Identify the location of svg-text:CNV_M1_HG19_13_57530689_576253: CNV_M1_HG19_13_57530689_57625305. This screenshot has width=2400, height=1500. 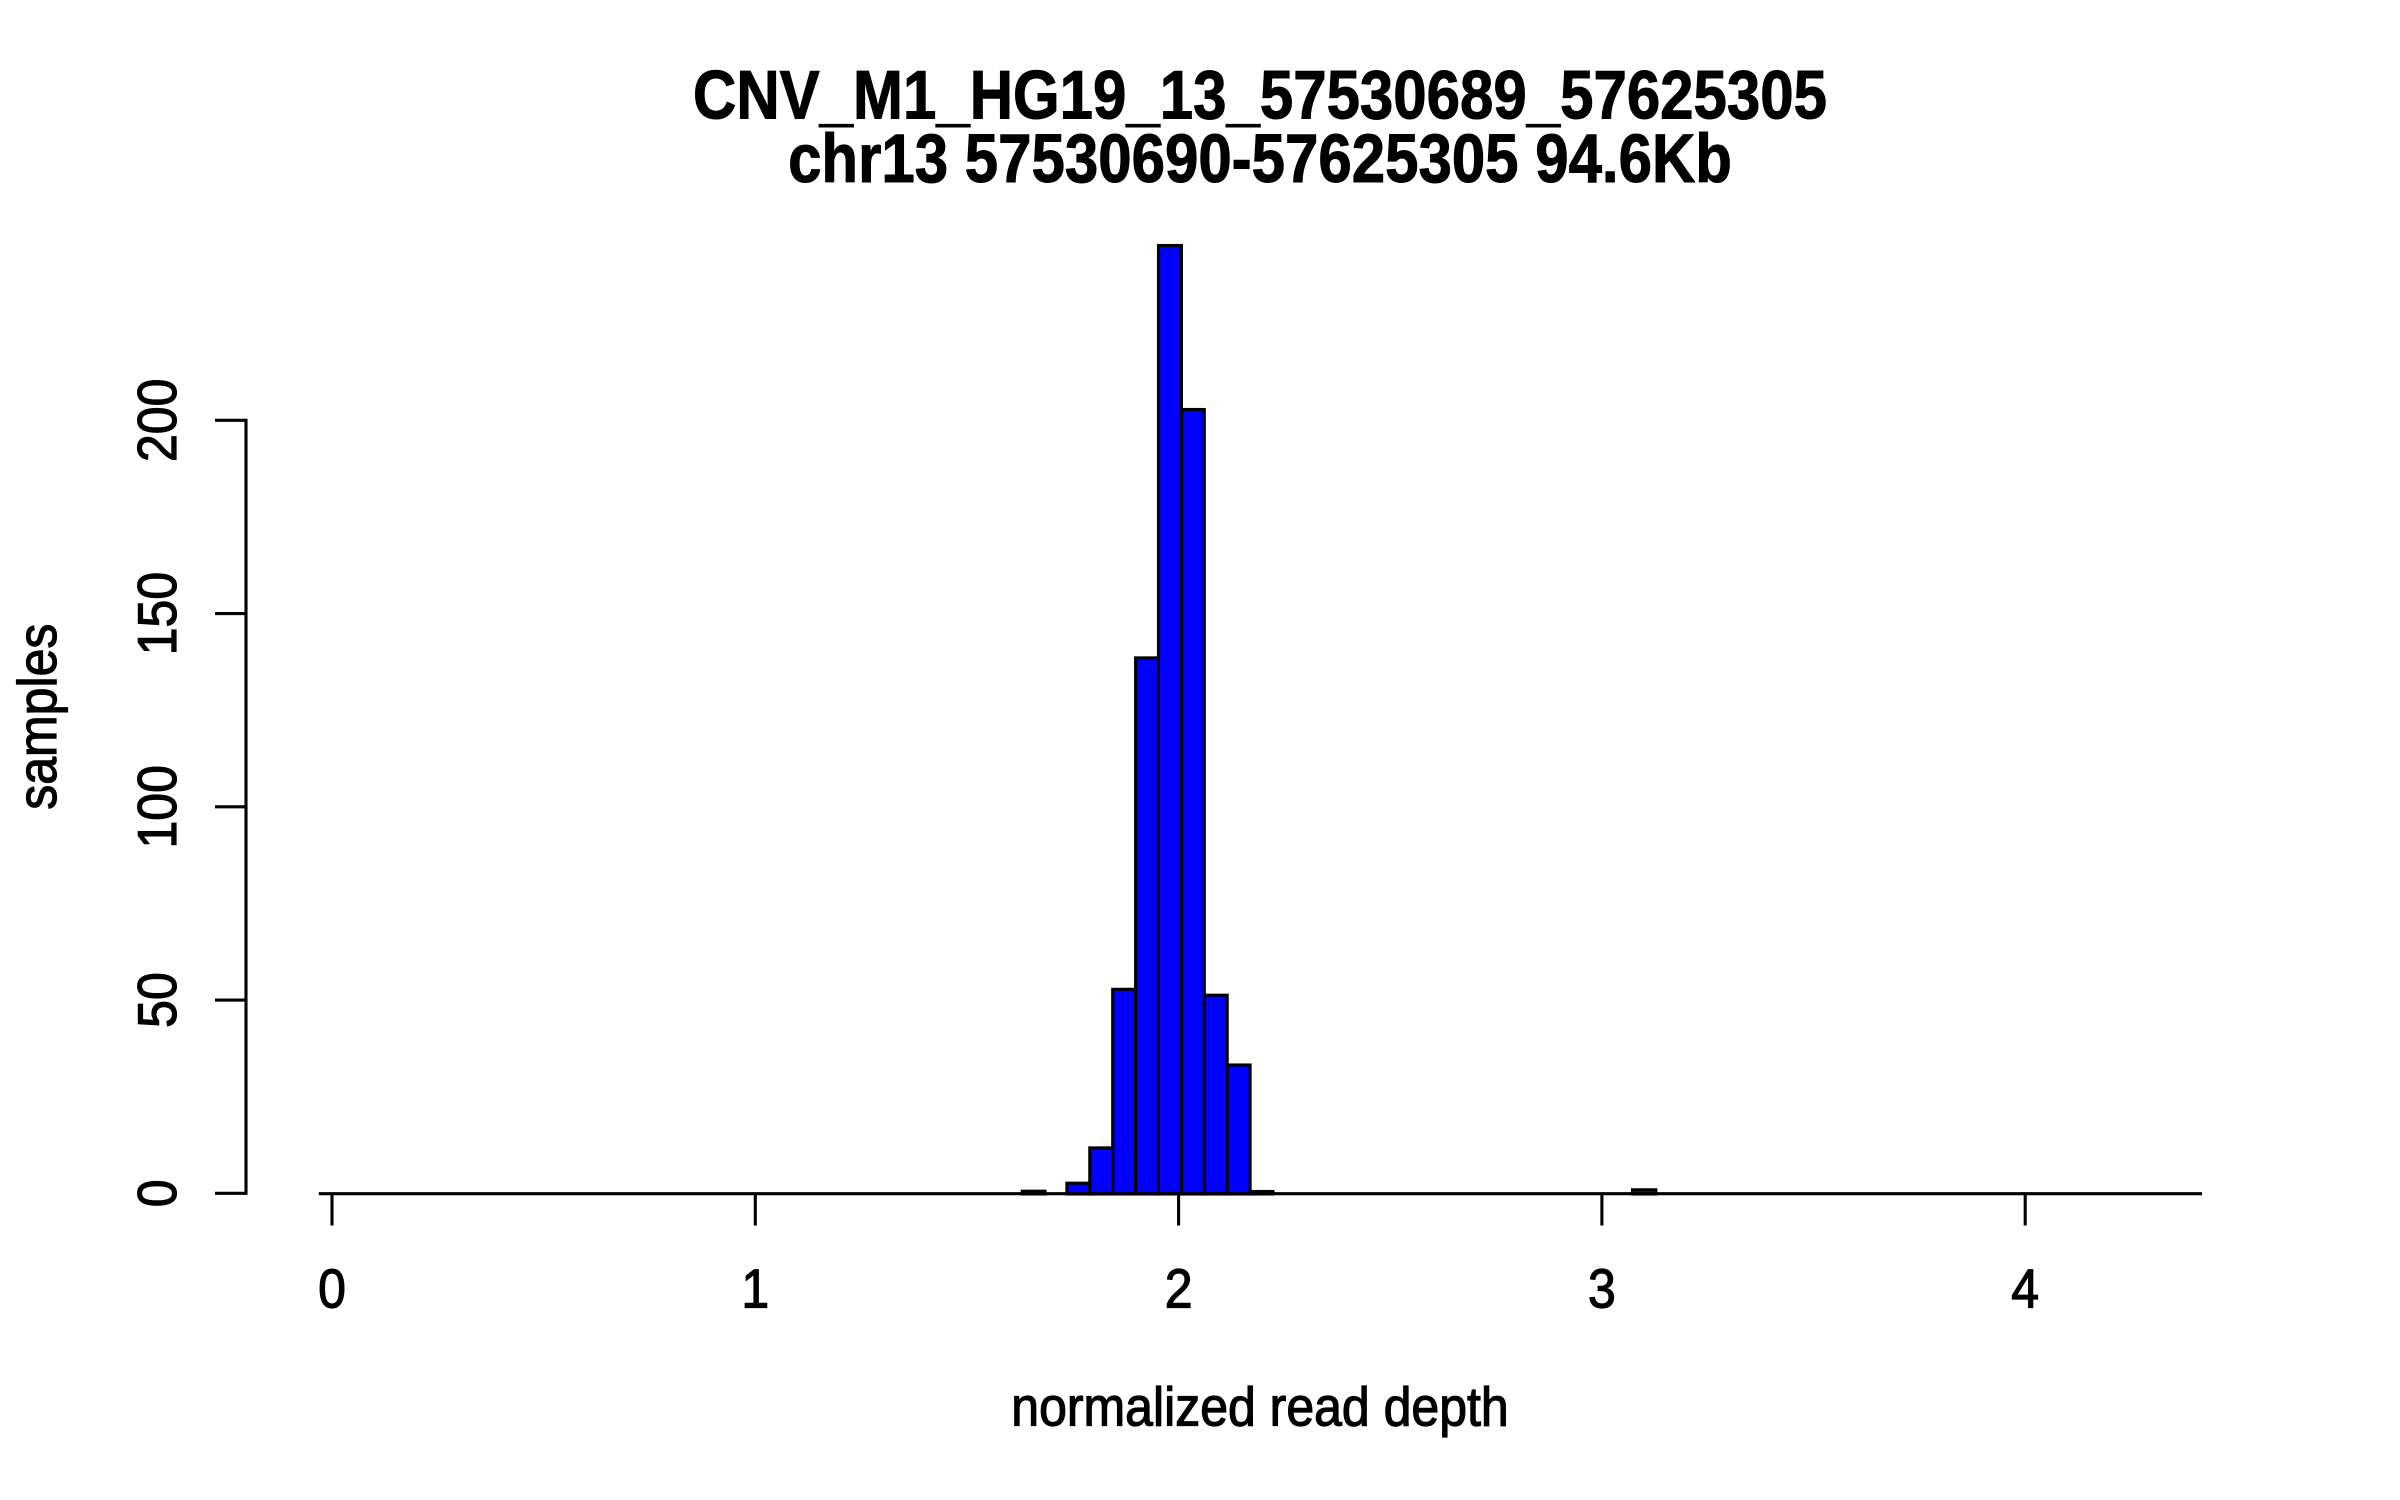
(1260, 95).